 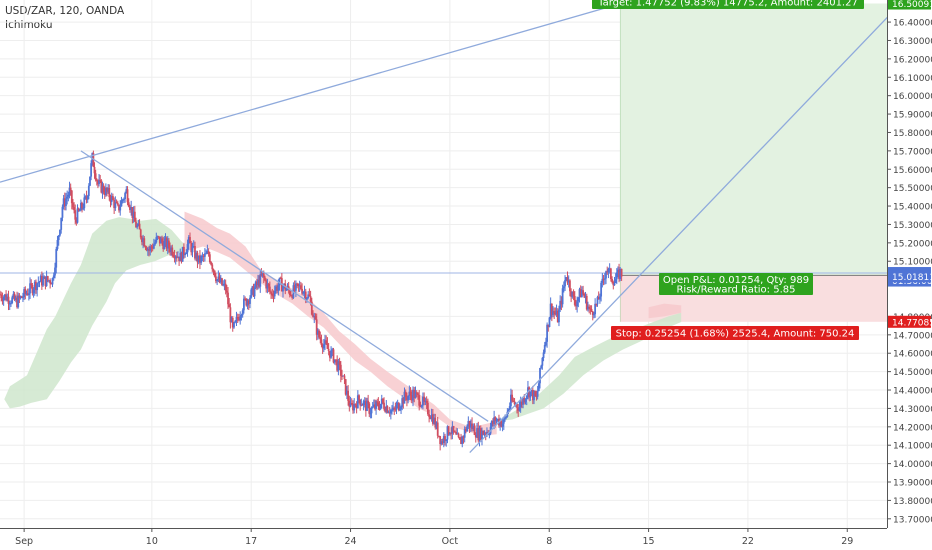 What do you see at coordinates (912, 116) in the screenshot?
I see `y-tick-label: 15.90000` at bounding box center [912, 116].